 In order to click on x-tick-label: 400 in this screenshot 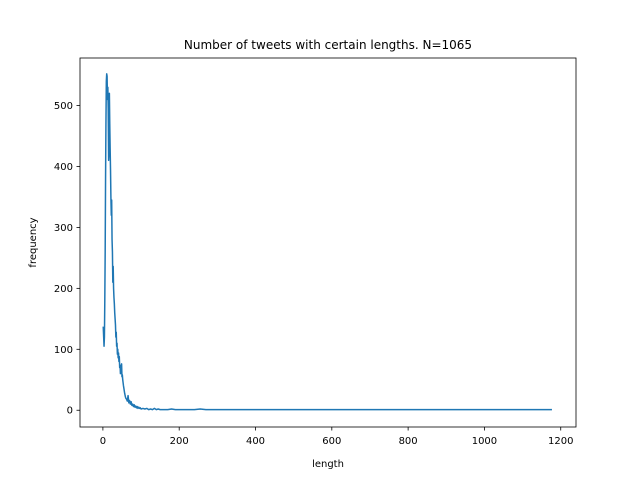, I will do `click(255, 441)`.